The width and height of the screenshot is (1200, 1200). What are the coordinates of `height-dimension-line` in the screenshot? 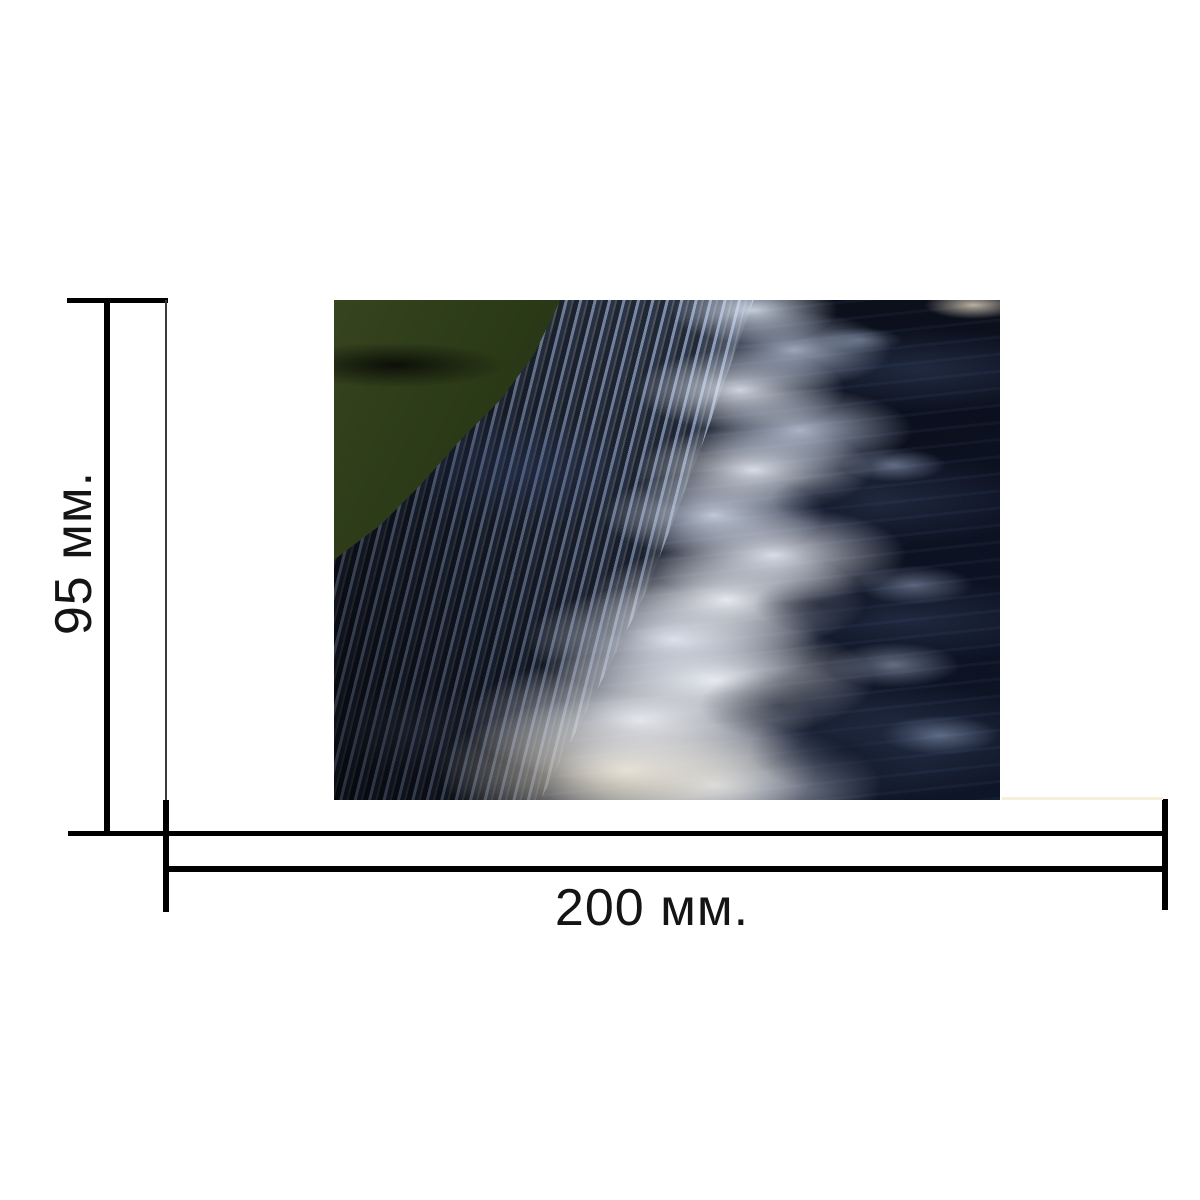 It's located at (107, 567).